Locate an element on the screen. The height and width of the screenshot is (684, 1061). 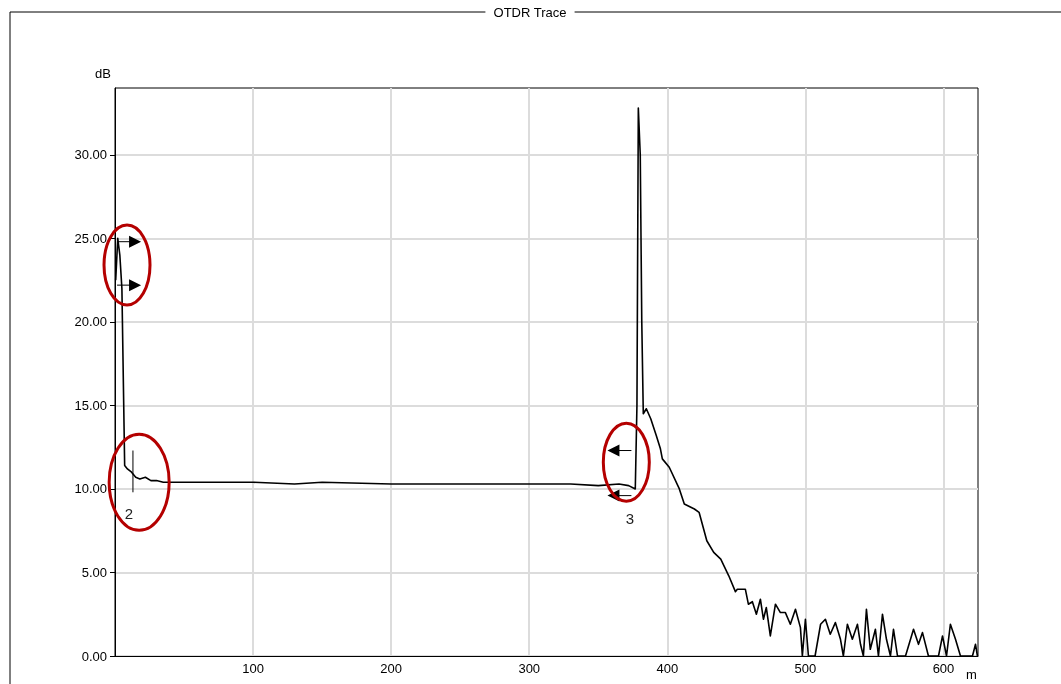
y-tick-label: 10.00 is located at coordinates (90, 489).